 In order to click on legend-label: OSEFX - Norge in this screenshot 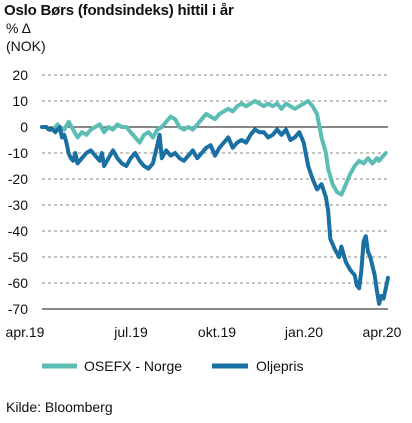, I will do `click(133, 366)`.